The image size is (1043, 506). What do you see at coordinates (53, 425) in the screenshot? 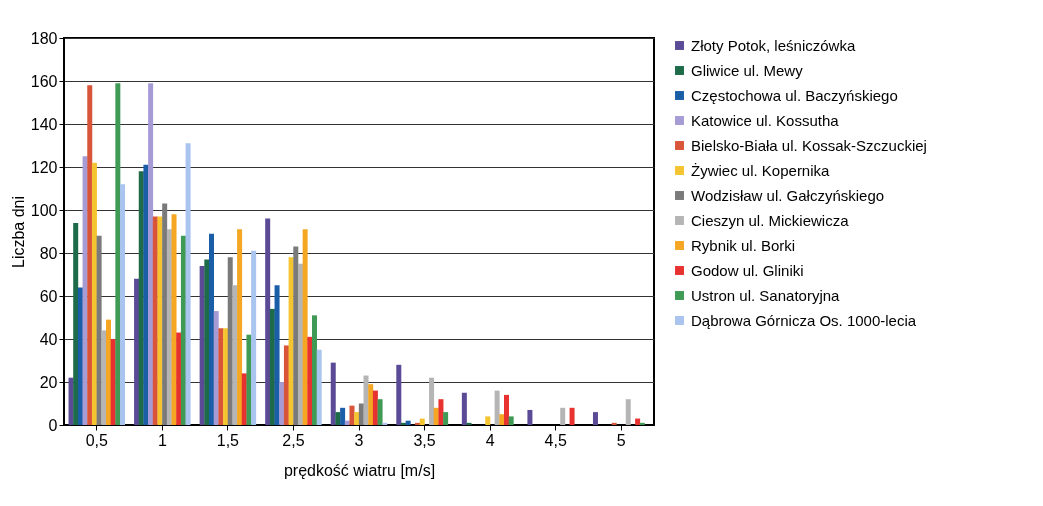
I see `y-tick-label: 0` at bounding box center [53, 425].